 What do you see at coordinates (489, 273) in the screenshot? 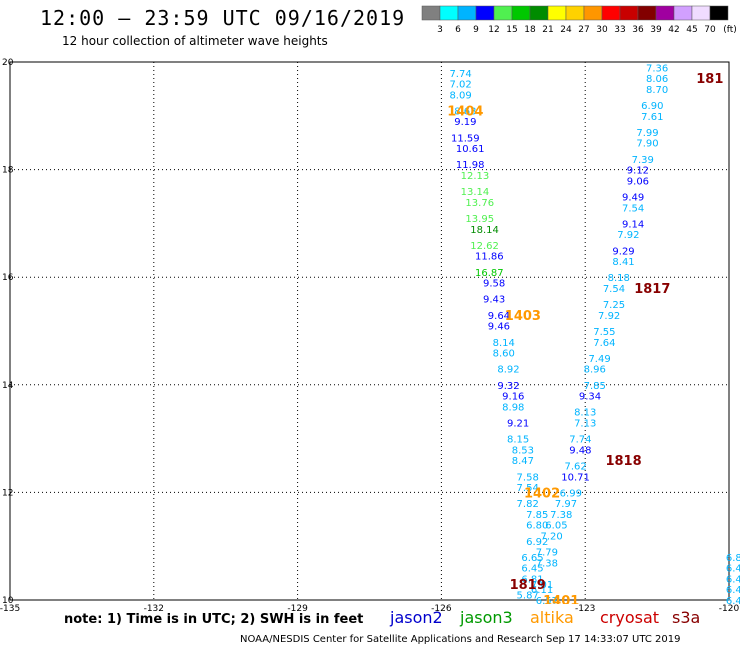
I see `wave-height-value: 16.87` at bounding box center [489, 273].